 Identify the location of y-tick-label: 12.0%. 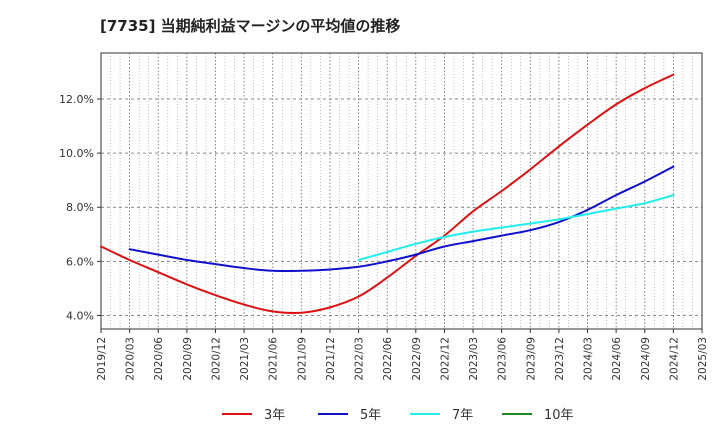
(76, 99).